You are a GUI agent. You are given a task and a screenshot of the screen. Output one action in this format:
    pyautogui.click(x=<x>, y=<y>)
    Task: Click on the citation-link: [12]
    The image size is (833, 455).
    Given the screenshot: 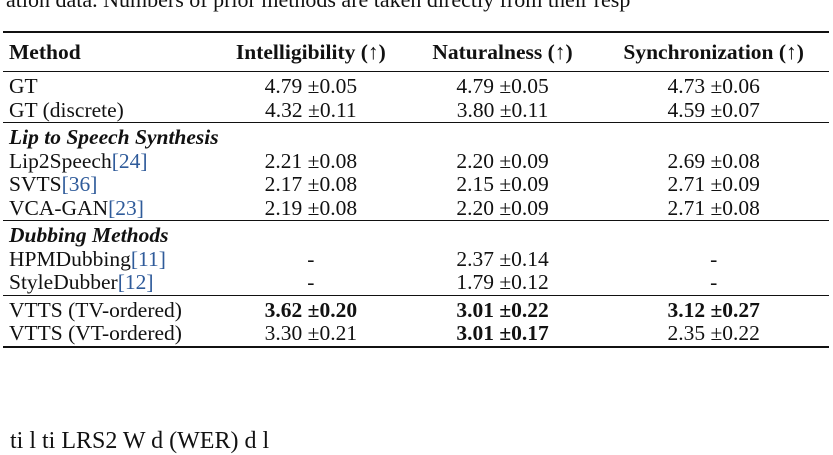 What is the action you would take?
    pyautogui.click(x=135, y=282)
    